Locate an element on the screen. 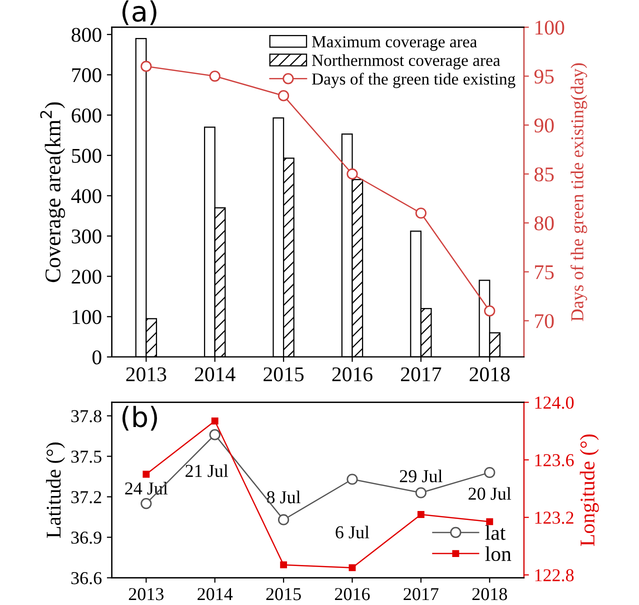 Image resolution: width=639 pixels, height=605 pixels. legend-label: Northernmost coverage area is located at coordinates (406, 62).